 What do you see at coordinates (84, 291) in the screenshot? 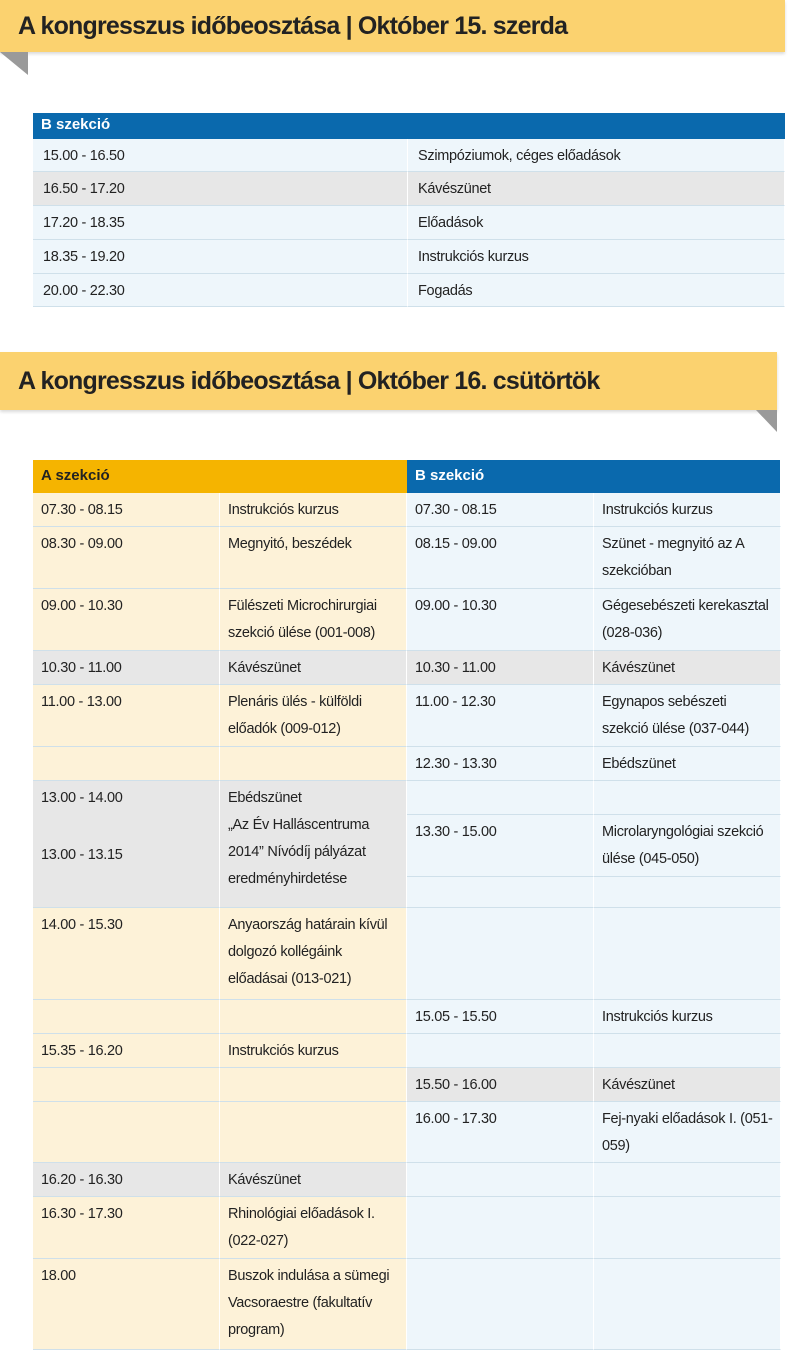
I see `time: 20.00 - 22.30` at bounding box center [84, 291].